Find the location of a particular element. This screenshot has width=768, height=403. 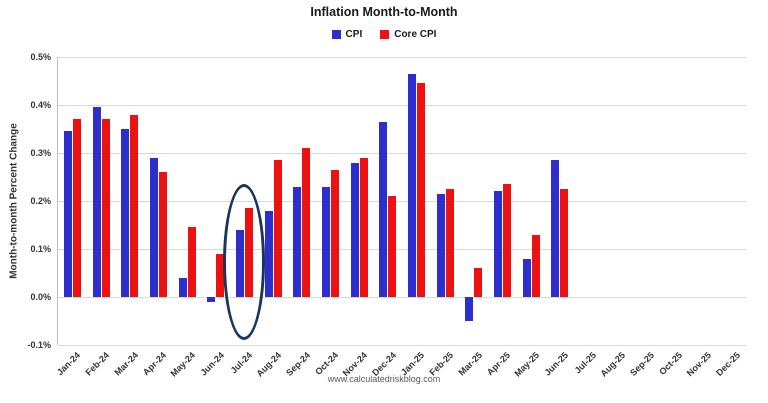

legend-label-cpi: CPI is located at coordinates (354, 34).